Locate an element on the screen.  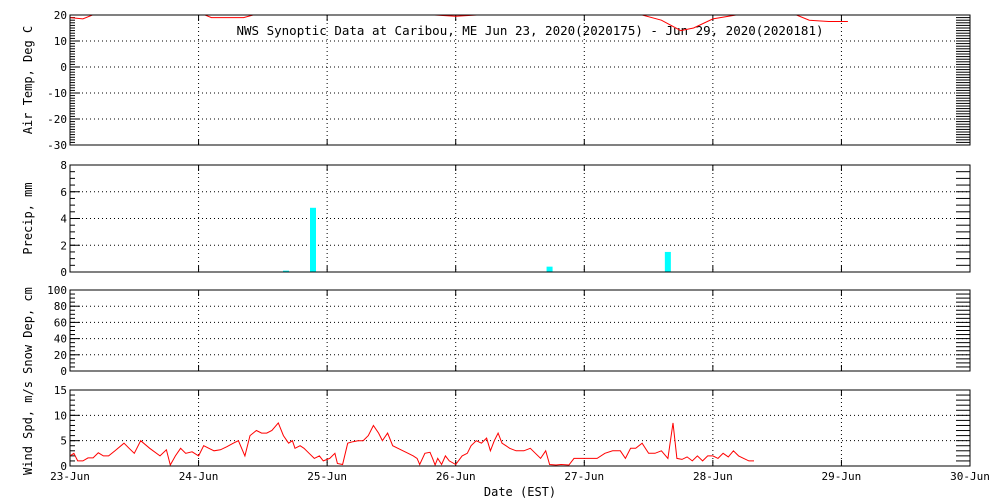
x-tick-label: 26-Jun is located at coordinates (456, 476).